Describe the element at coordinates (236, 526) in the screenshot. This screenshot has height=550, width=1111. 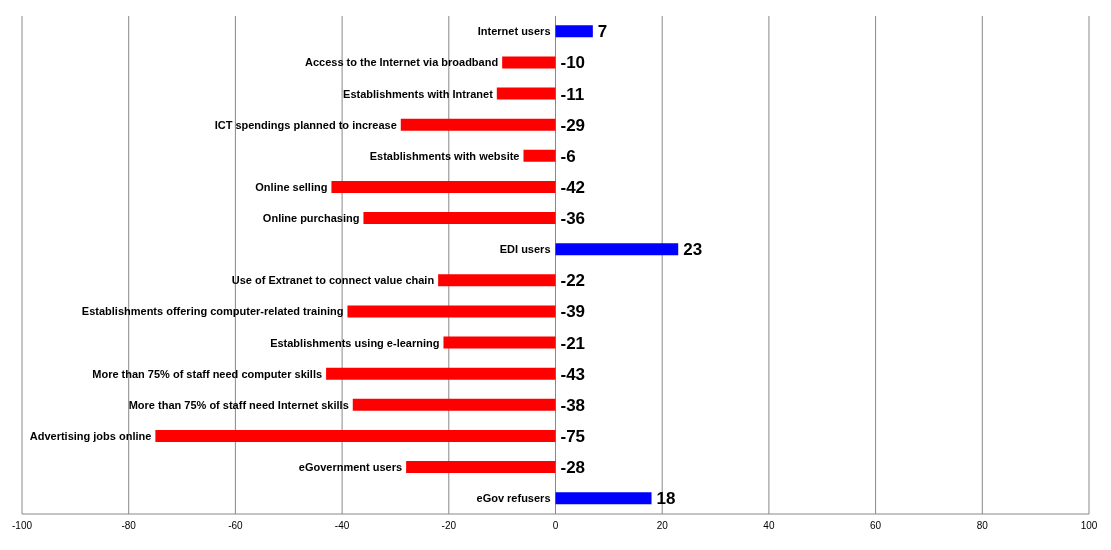
I see `x-tick-label: -60` at that location.